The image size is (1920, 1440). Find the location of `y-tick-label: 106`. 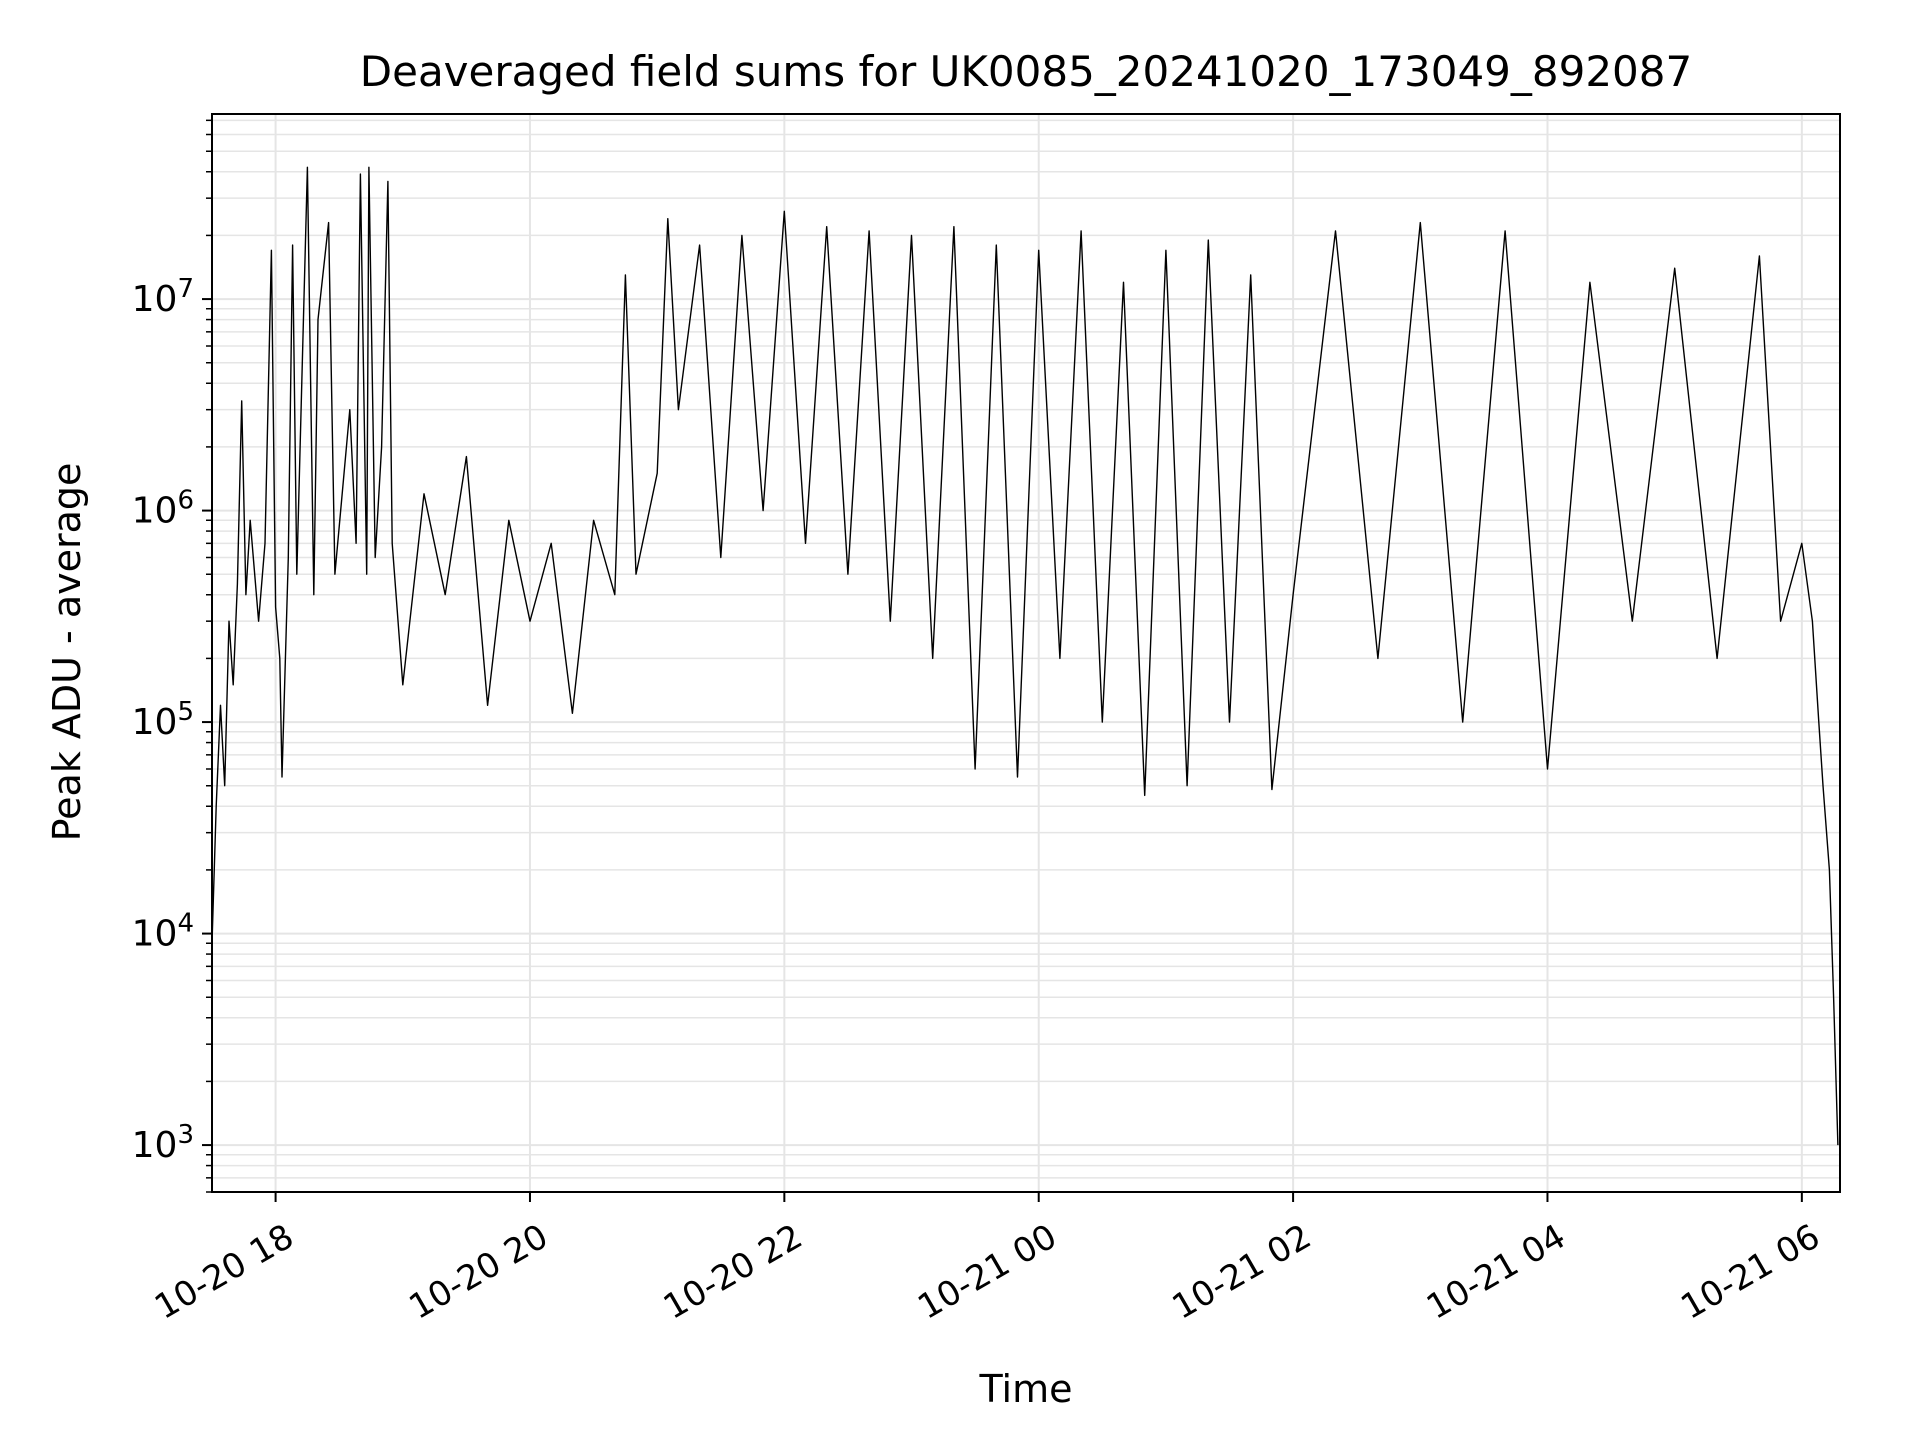

y-tick-label: 106 is located at coordinates (163, 509).